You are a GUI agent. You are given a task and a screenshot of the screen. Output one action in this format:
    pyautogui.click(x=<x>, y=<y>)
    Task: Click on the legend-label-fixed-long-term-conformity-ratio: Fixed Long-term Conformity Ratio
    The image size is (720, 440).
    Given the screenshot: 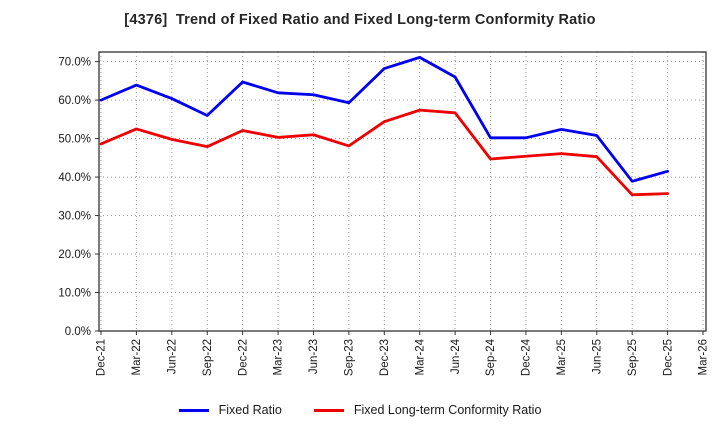 What is the action you would take?
    pyautogui.click(x=447, y=410)
    